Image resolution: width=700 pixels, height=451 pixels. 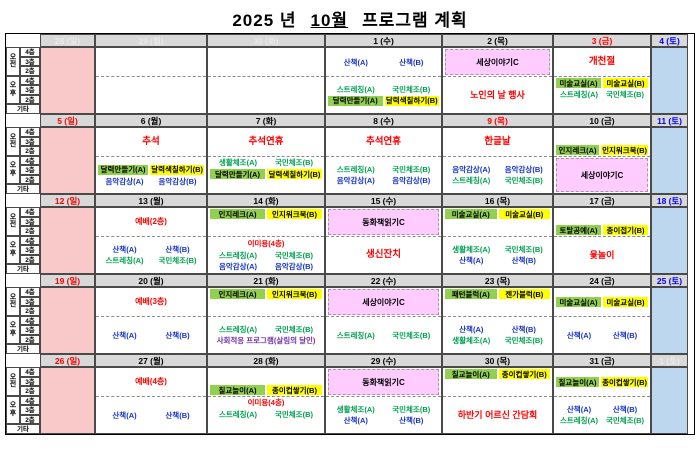 What do you see at coordinates (602, 400) in the screenshot?
I see `day-cell: 칠교놀이(A) 종이컵쌓기(B) 산책(A) 산책(B) 스트레칭(A) 국민체조(B)` at bounding box center [602, 400].